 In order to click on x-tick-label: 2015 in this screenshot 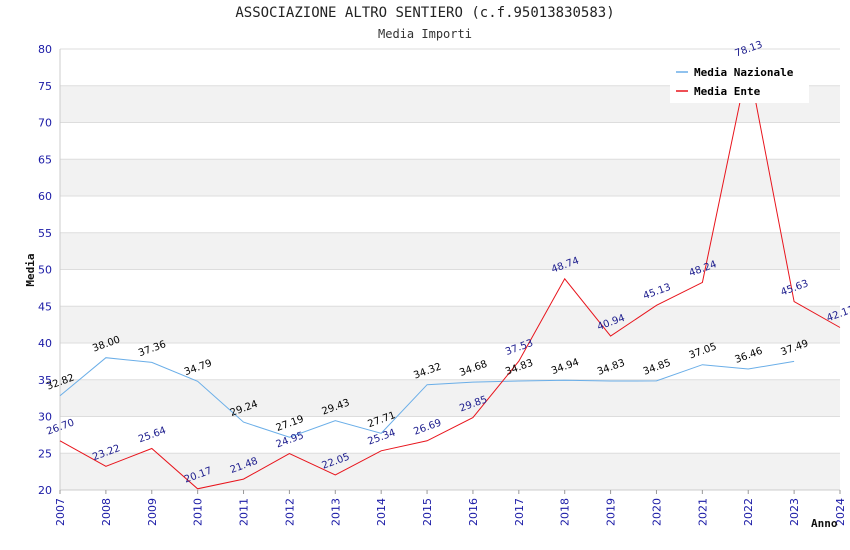, I will do `click(427, 512)`.